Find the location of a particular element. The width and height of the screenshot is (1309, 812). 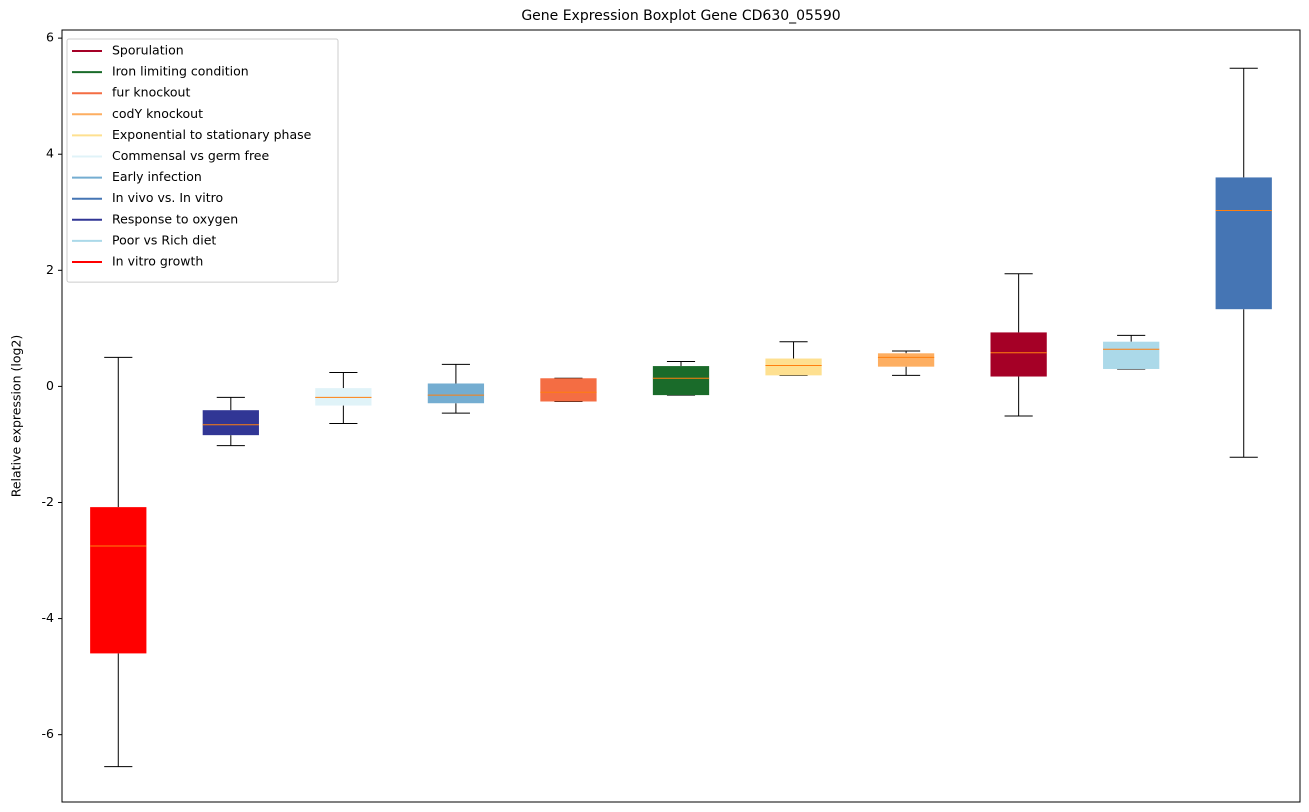

legend-label: Poor vs Rich diet is located at coordinates (164, 239).